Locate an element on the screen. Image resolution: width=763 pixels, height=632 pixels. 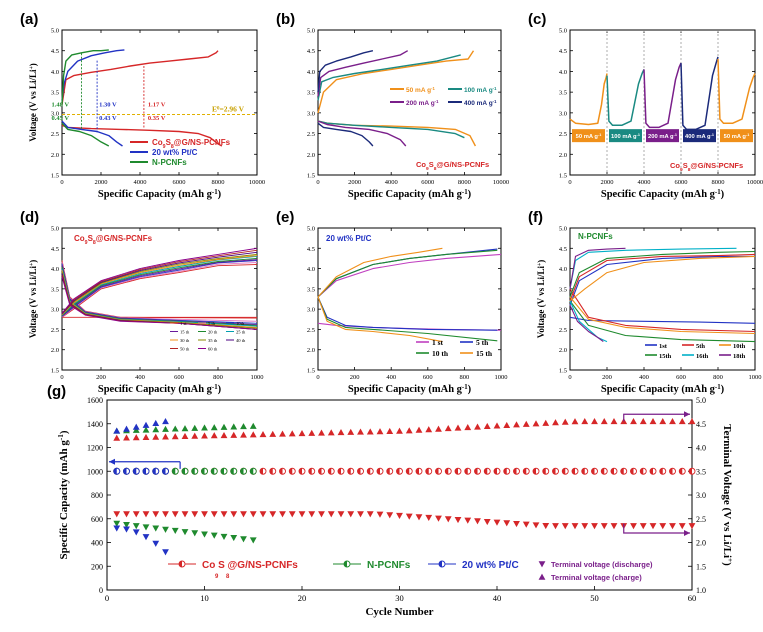
overpotential-discharge-label: 0.35 V is located at coordinates (157, 118).